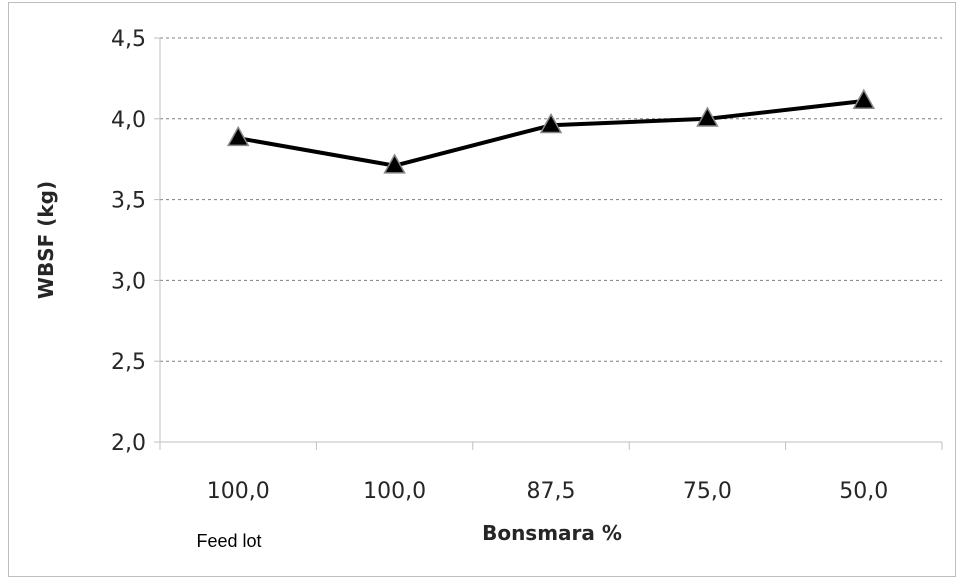 The image size is (962, 581). I want to click on x-axis-title: Bonsmara %, so click(552, 533).